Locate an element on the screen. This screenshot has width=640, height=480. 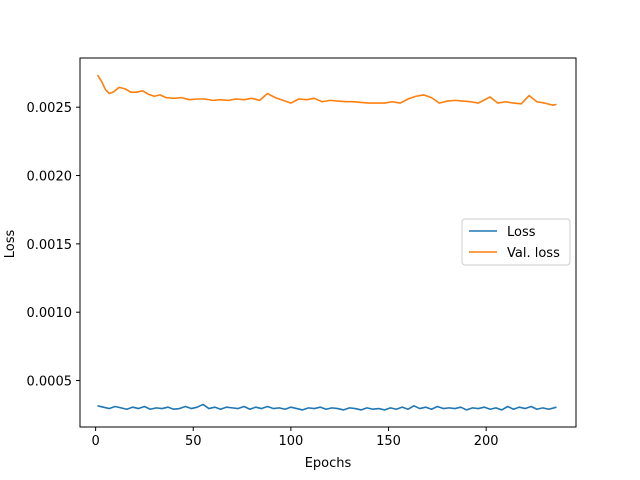
y-tick-label: 0.0005 is located at coordinates (50, 382).